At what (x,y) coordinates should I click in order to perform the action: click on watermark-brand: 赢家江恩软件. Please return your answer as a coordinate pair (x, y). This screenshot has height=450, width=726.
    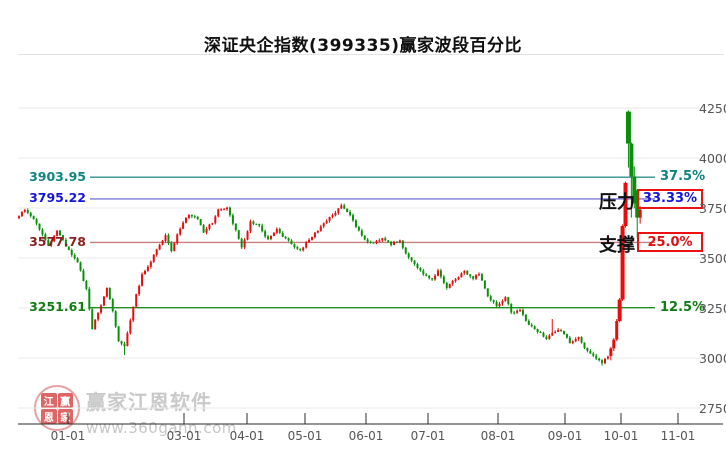
    Looking at the image, I should click on (149, 402).